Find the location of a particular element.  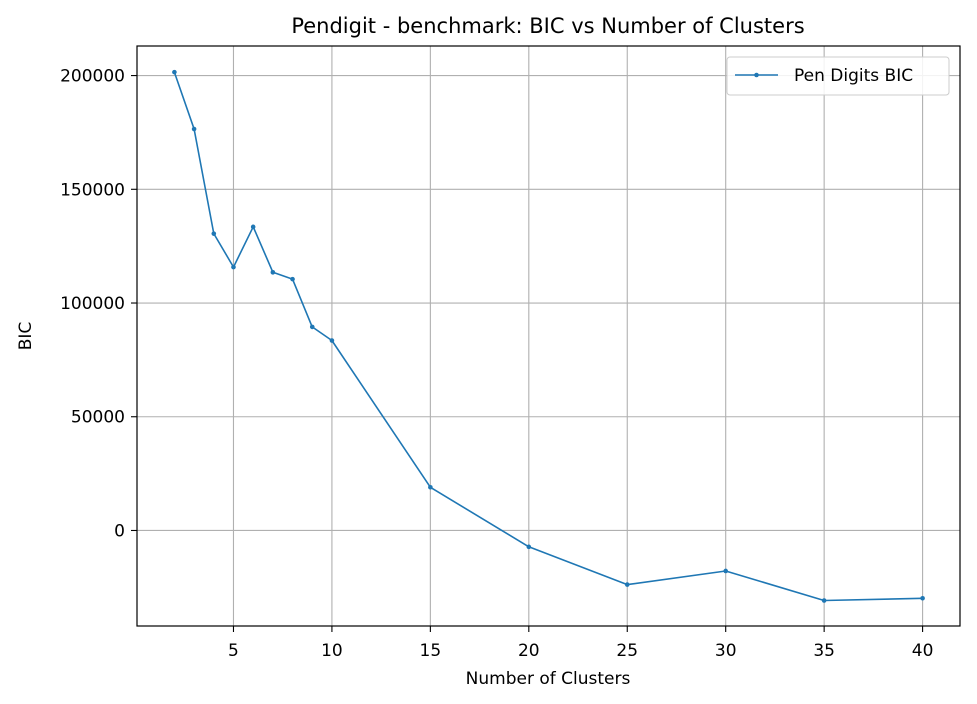

legend-box is located at coordinates (838, 76).